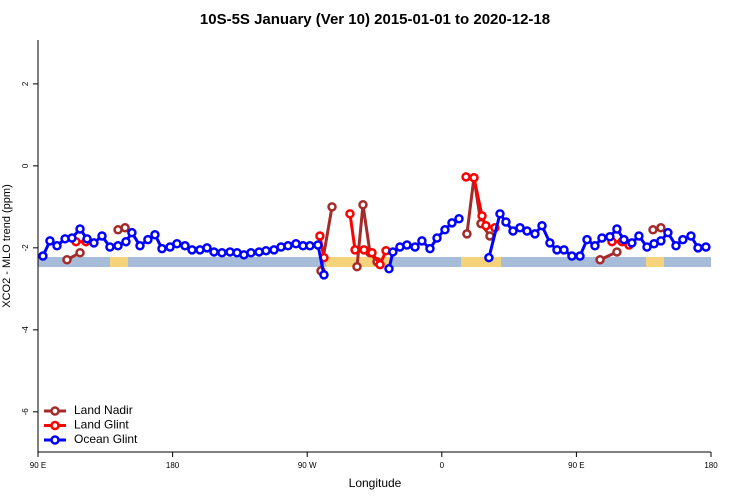  What do you see at coordinates (25, 248) in the screenshot?
I see `y-tick-label: -2` at bounding box center [25, 248].